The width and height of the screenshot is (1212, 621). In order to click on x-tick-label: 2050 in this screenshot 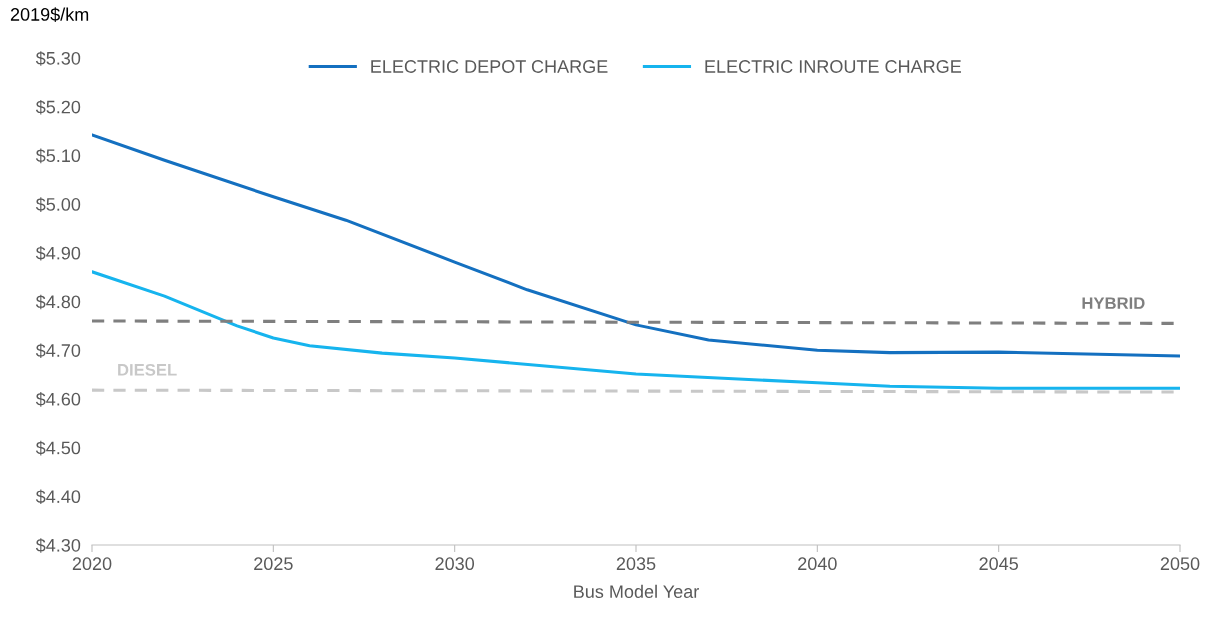, I will do `click(1180, 564)`.